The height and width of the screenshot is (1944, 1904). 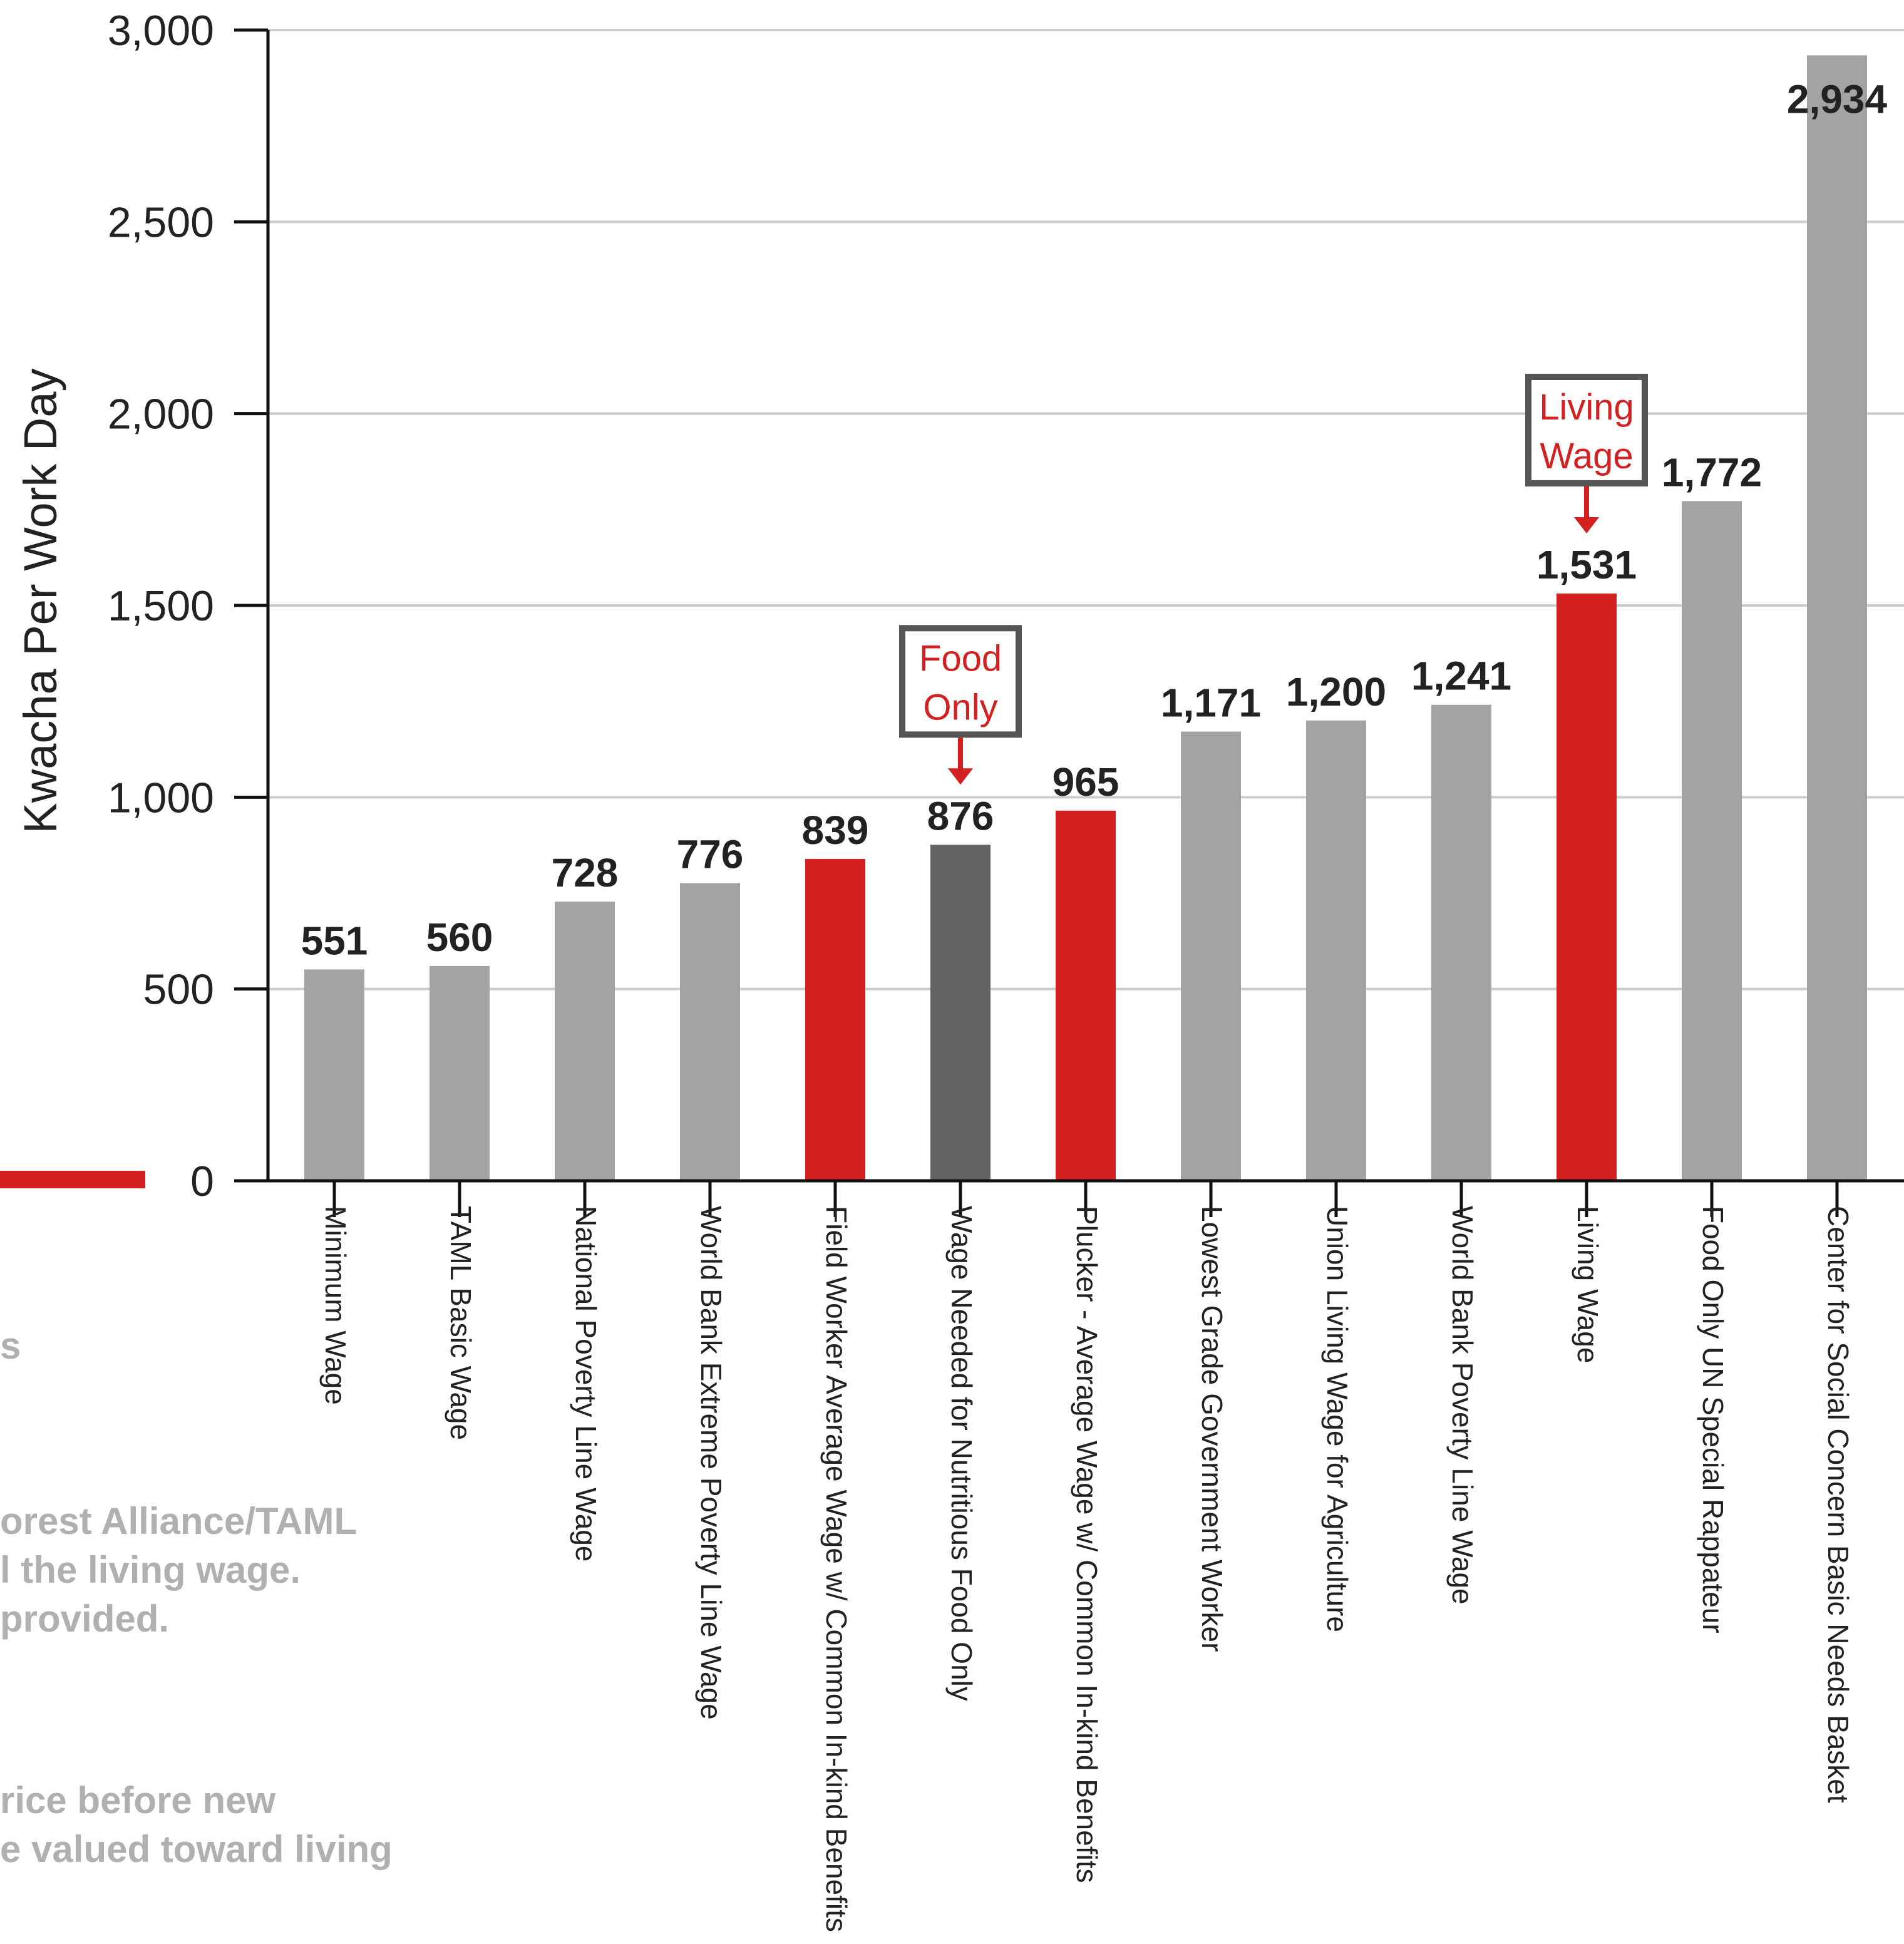 I want to click on data-label: 876, so click(x=960, y=816).